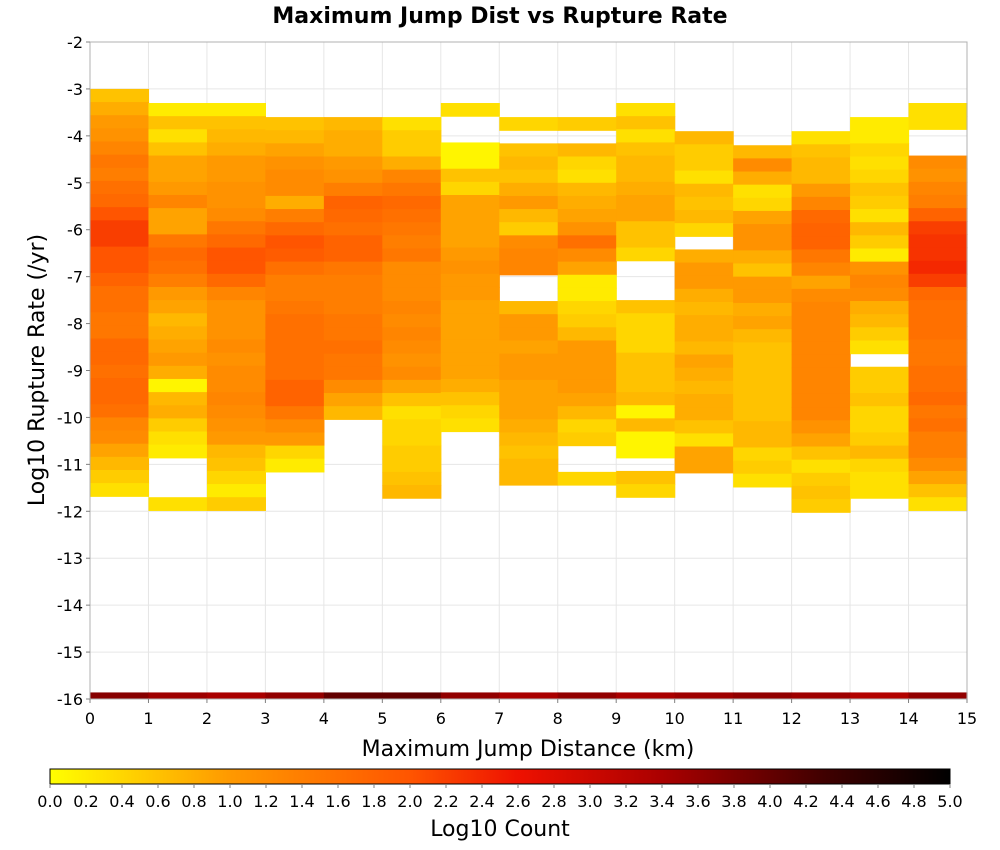 The height and width of the screenshot is (850, 1000). I want to click on y-tick-label: -14, so click(70, 605).